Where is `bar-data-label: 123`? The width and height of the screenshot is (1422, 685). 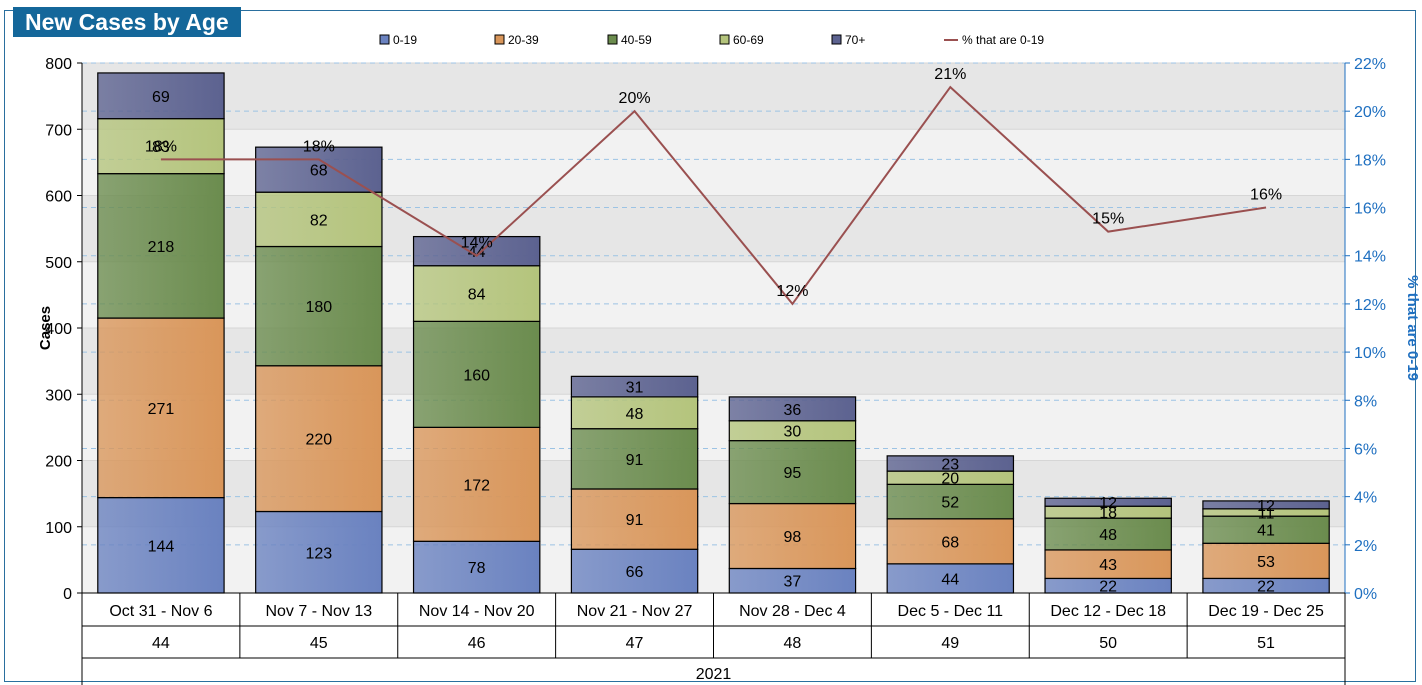 bar-data-label: 123 is located at coordinates (318, 553).